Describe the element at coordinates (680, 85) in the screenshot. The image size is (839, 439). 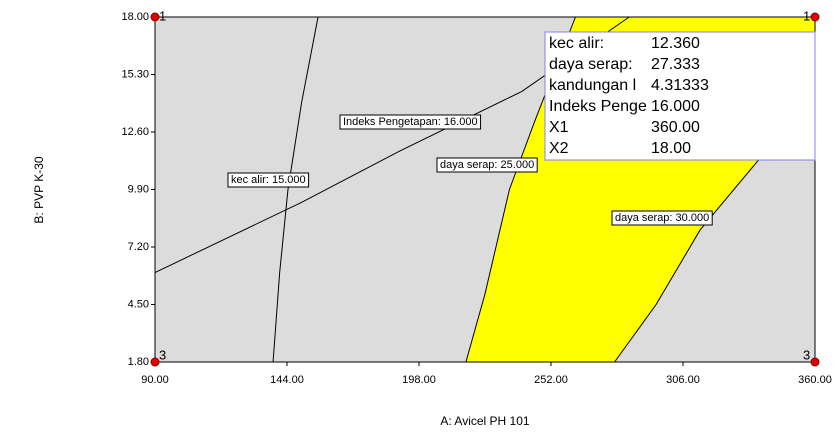
I see `flag-value: 4.31333` at that location.